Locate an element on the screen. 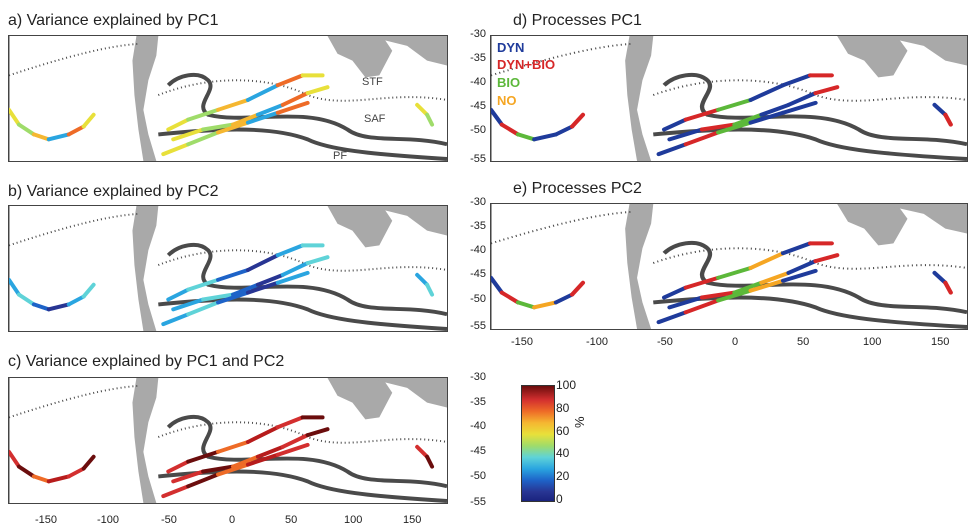  lon-tick-e-0: 0 is located at coordinates (735, 342).